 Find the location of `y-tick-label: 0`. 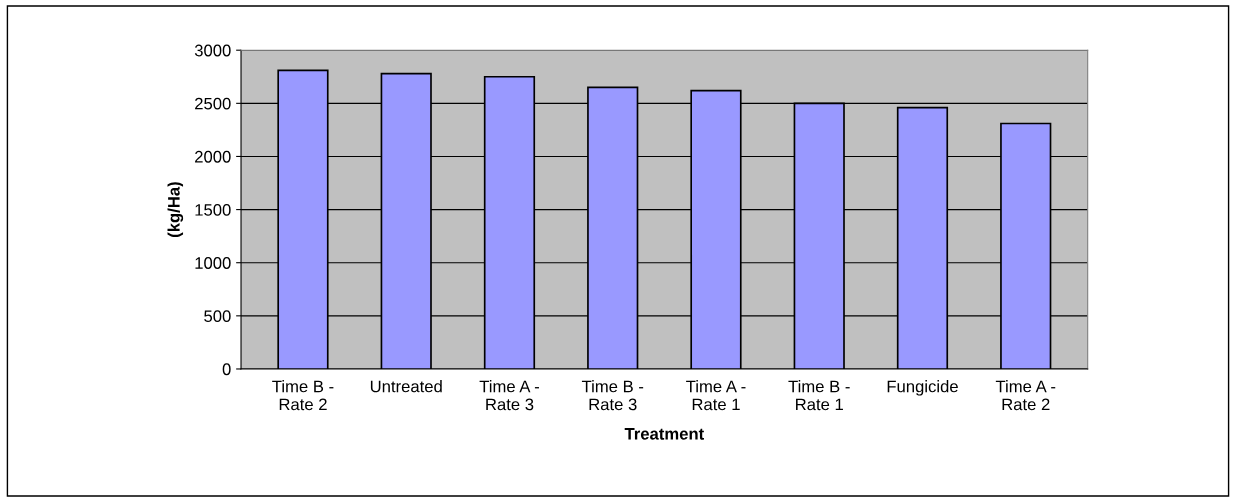

y-tick-label: 0 is located at coordinates (226, 369).